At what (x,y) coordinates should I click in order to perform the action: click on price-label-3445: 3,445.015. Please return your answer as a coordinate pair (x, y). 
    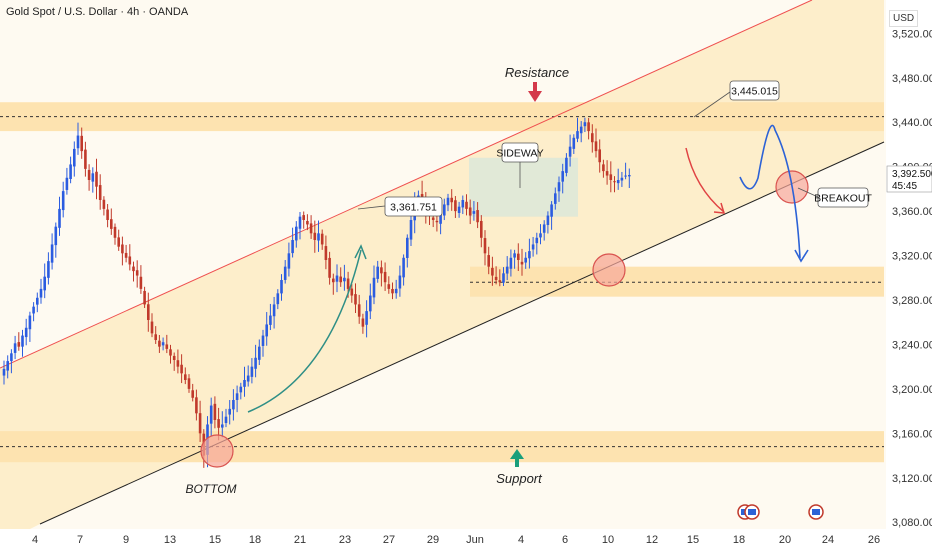
    Looking at the image, I should click on (754, 92).